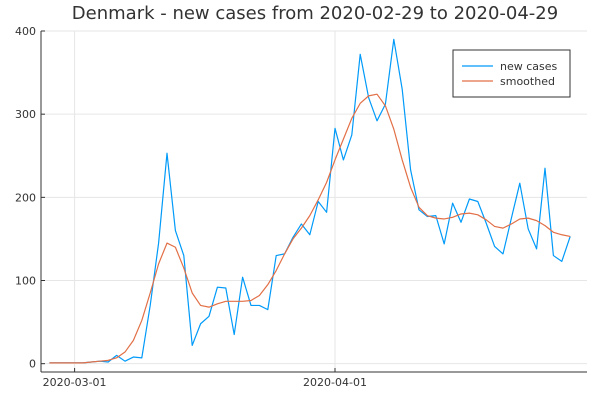 Image resolution: width=600 pixels, height=400 pixels. I want to click on x-tick-label: 2020-03-01, so click(75, 382).